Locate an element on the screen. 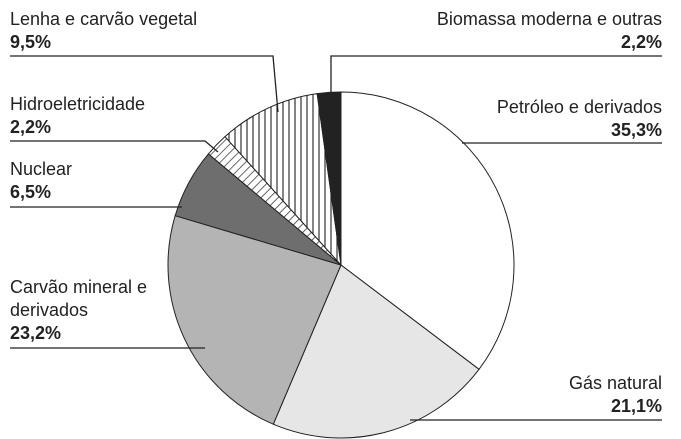  slice-name: Hidroeletricidade is located at coordinates (78, 104).